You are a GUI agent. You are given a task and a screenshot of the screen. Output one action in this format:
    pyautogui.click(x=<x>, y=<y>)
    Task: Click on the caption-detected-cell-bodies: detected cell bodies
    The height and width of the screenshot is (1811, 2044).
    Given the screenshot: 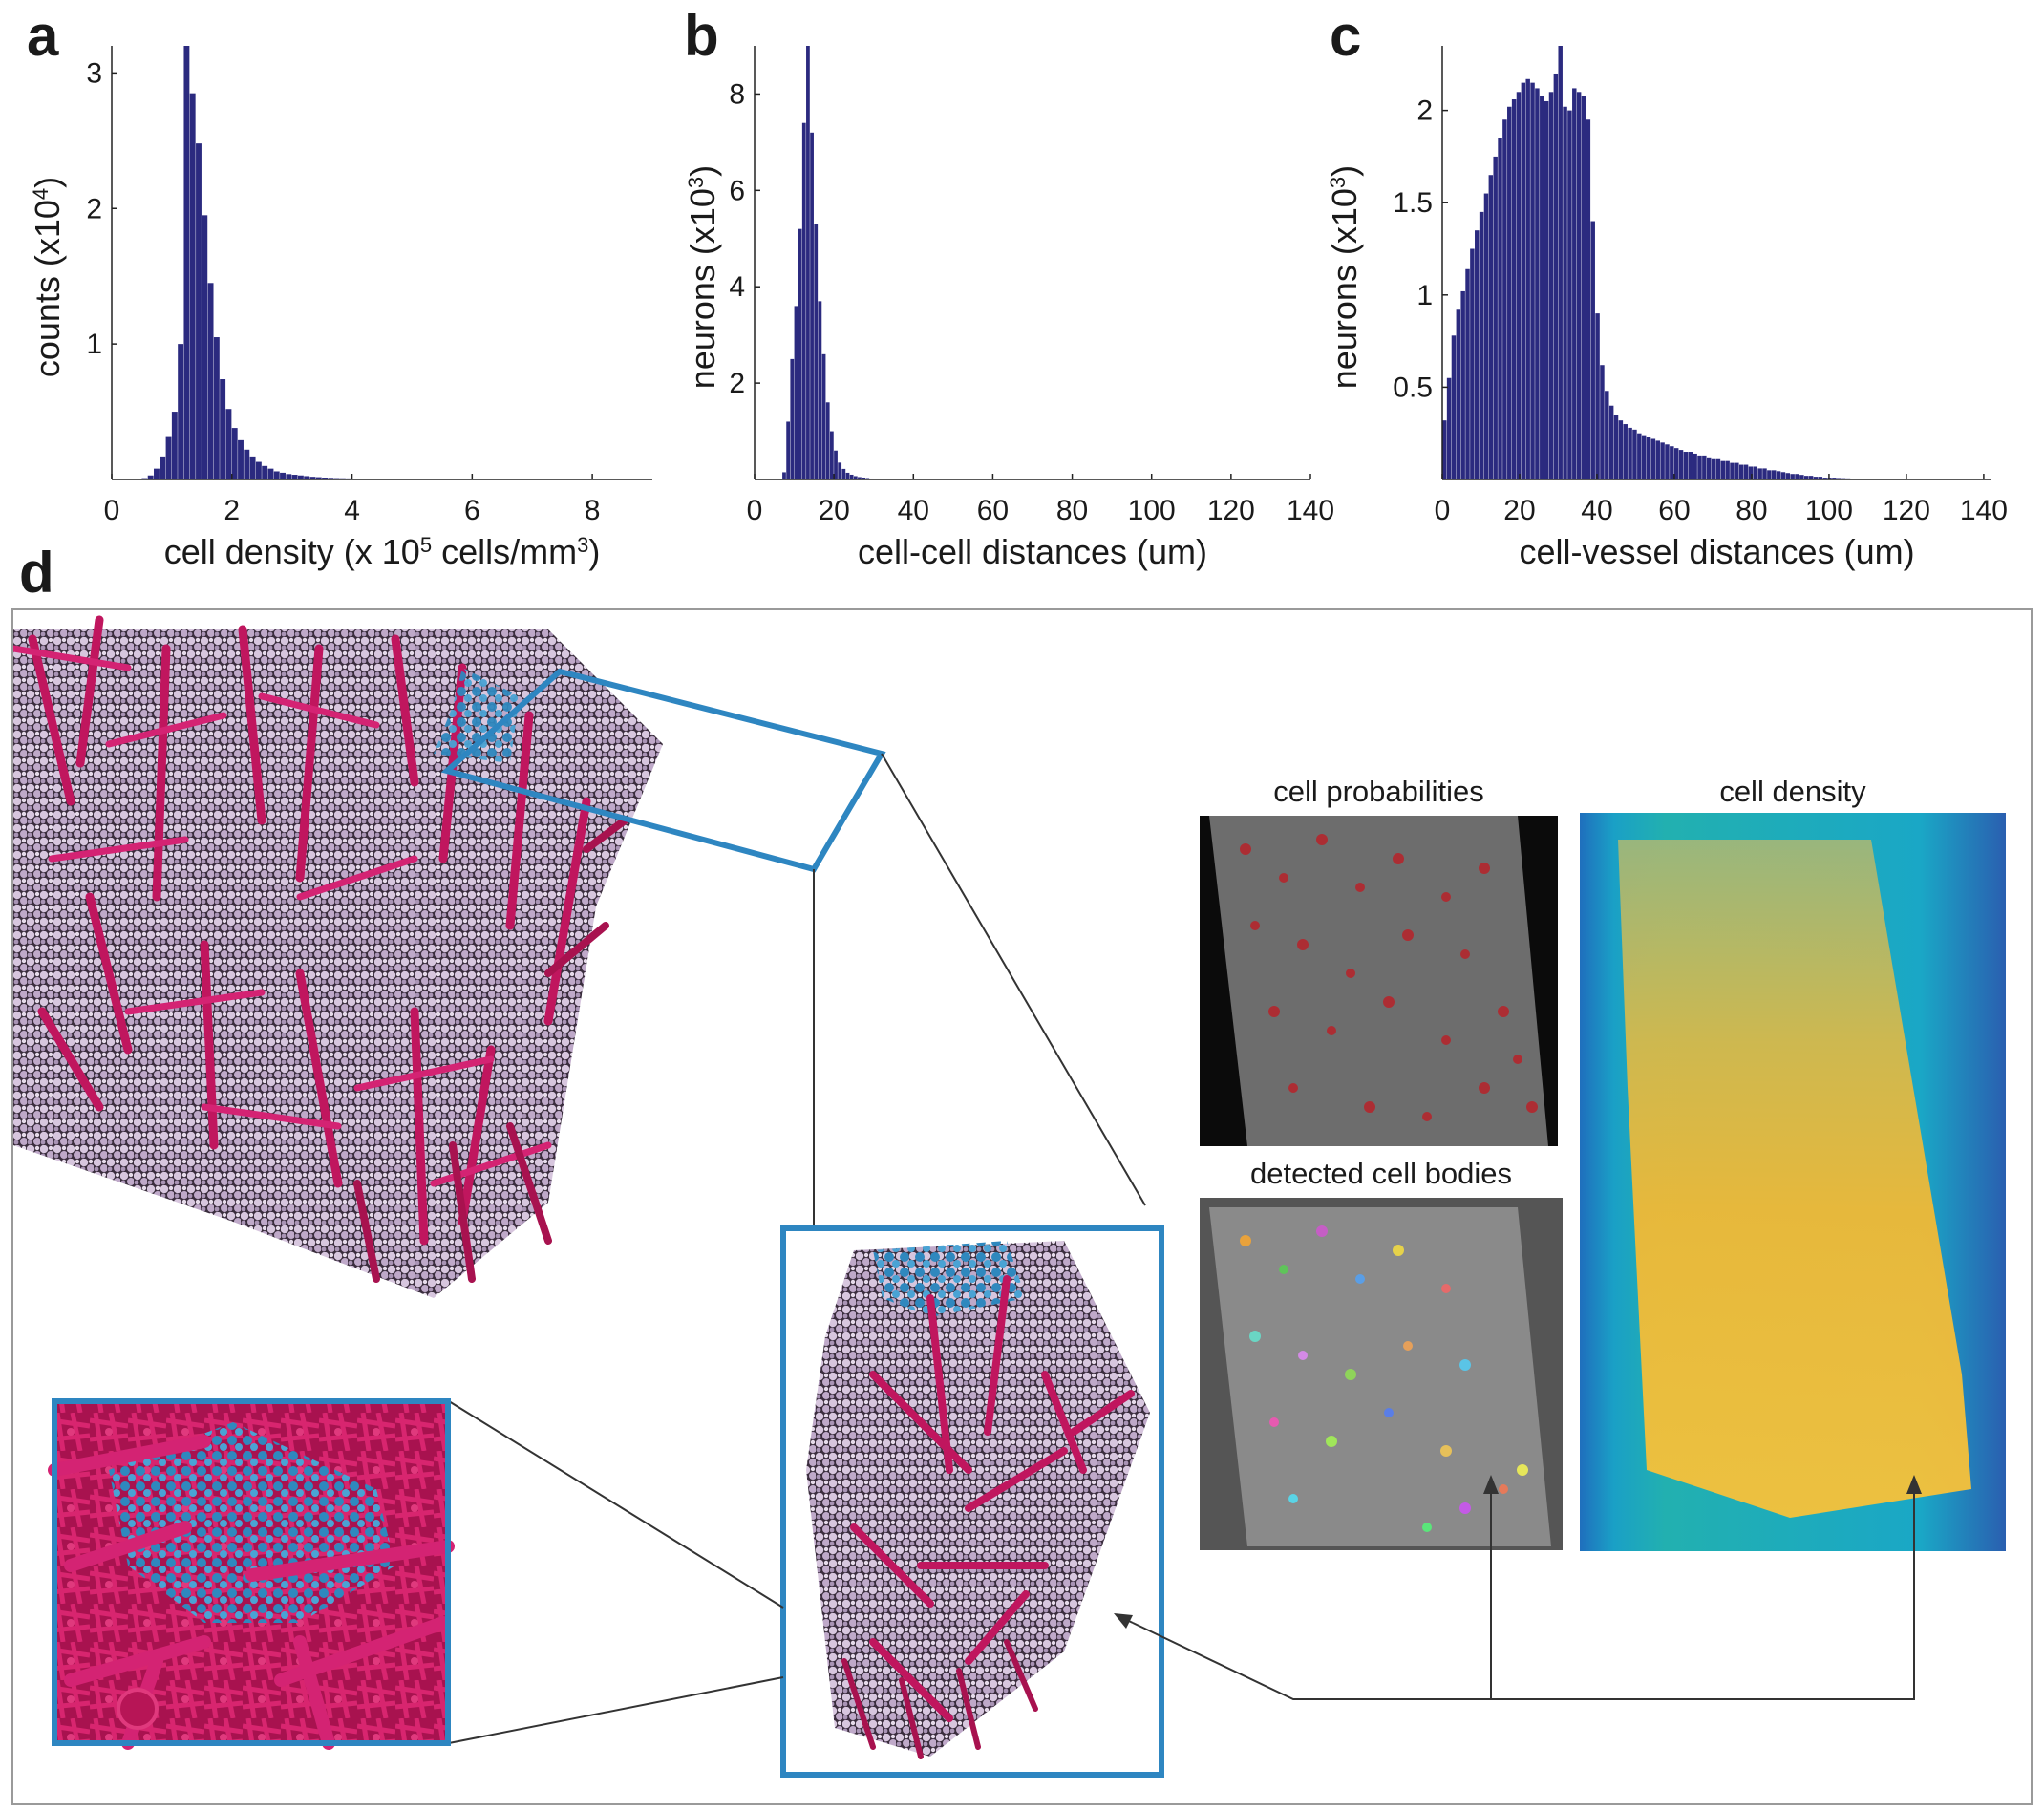 What is the action you would take?
    pyautogui.click(x=1381, y=1173)
    